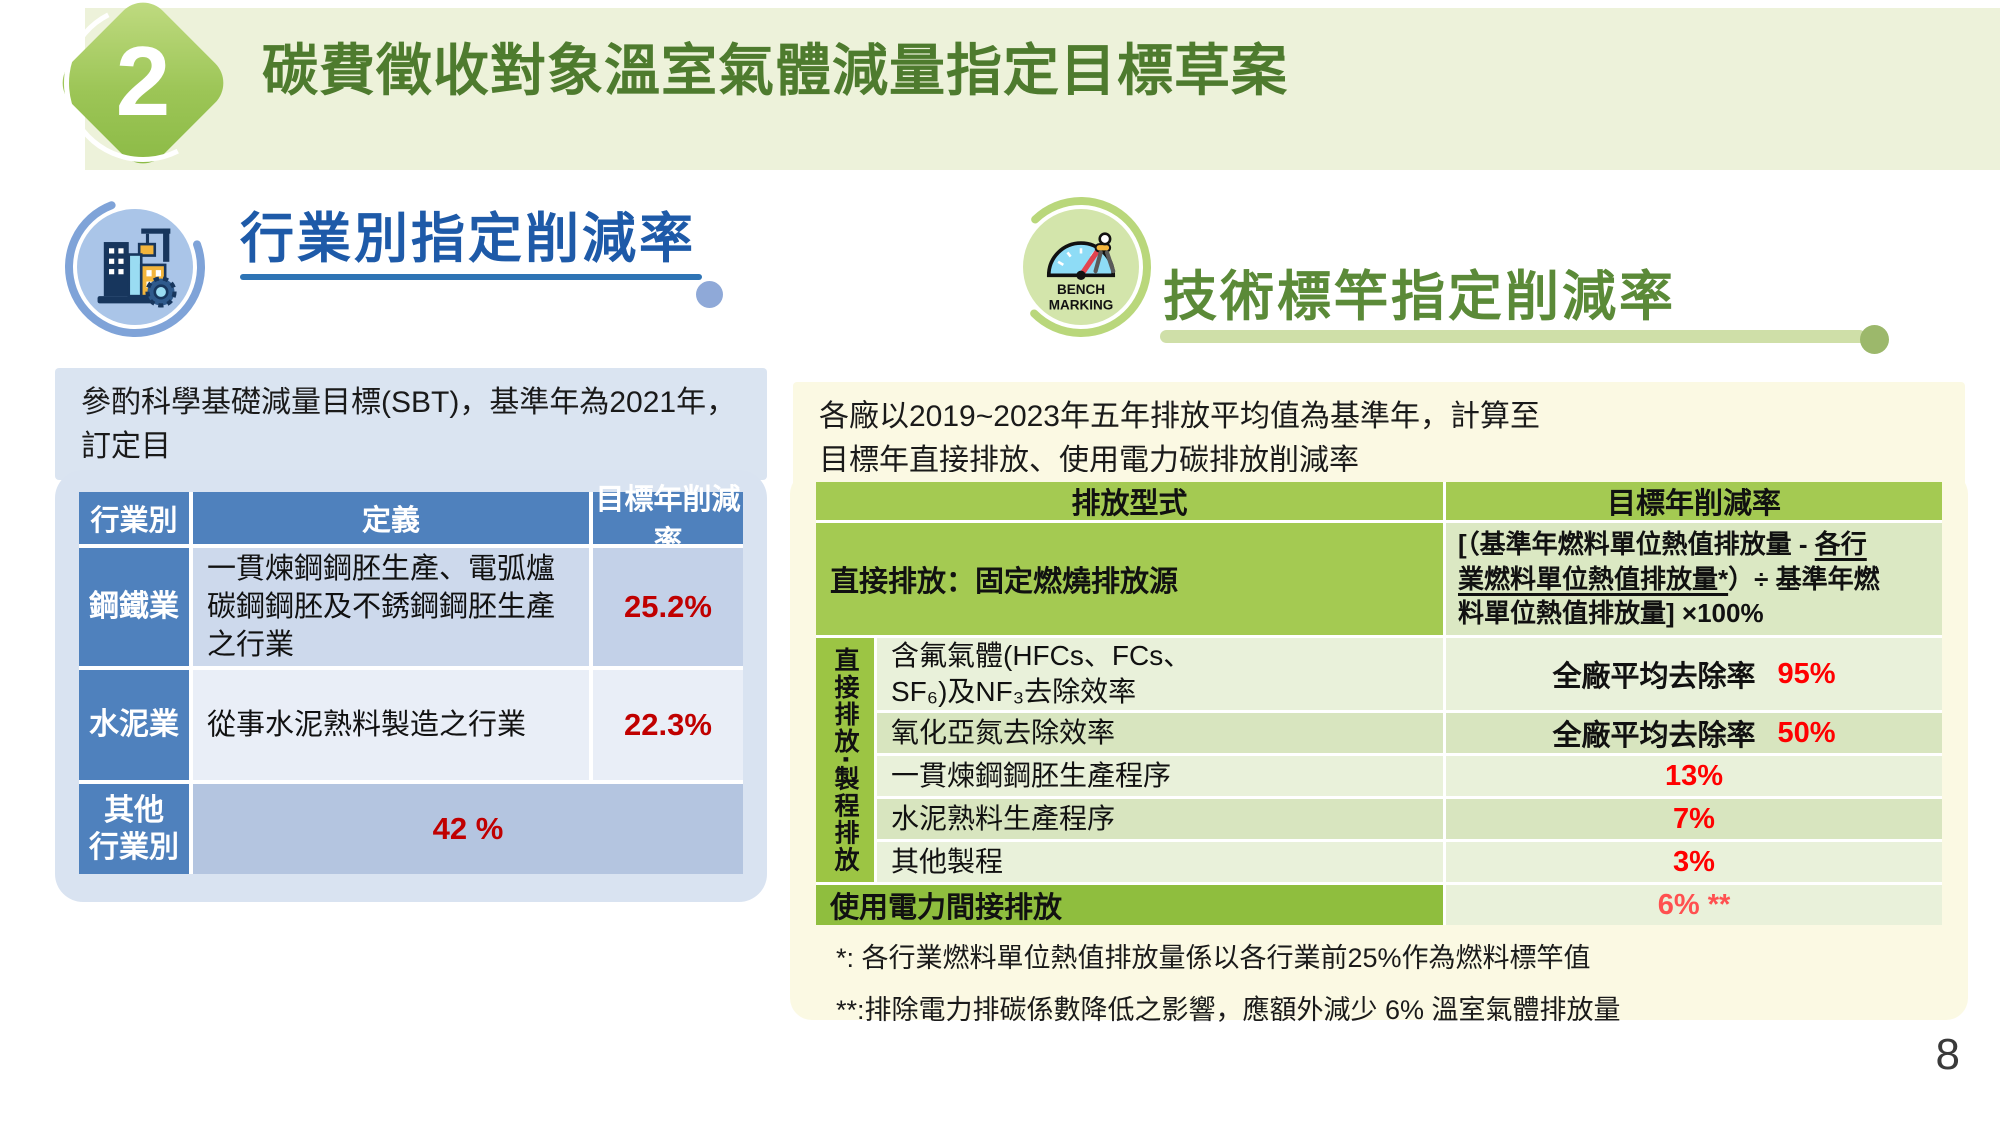 The height and width of the screenshot is (1125, 2000). Describe the element at coordinates (1947, 1054) in the screenshot. I see `page-number: 8` at that location.